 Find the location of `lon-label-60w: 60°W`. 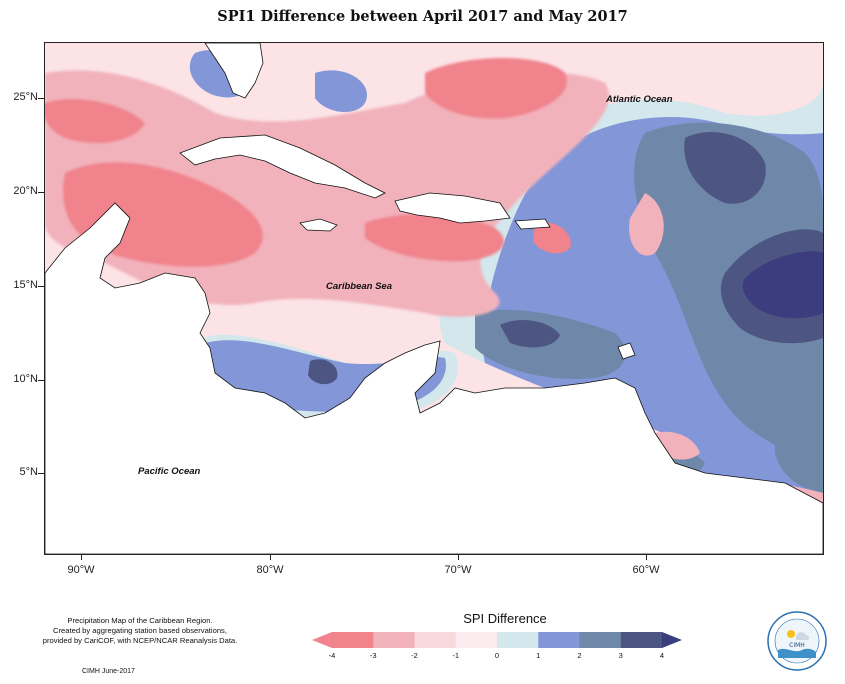

lon-label-60w: 60°W is located at coordinates (646, 570).